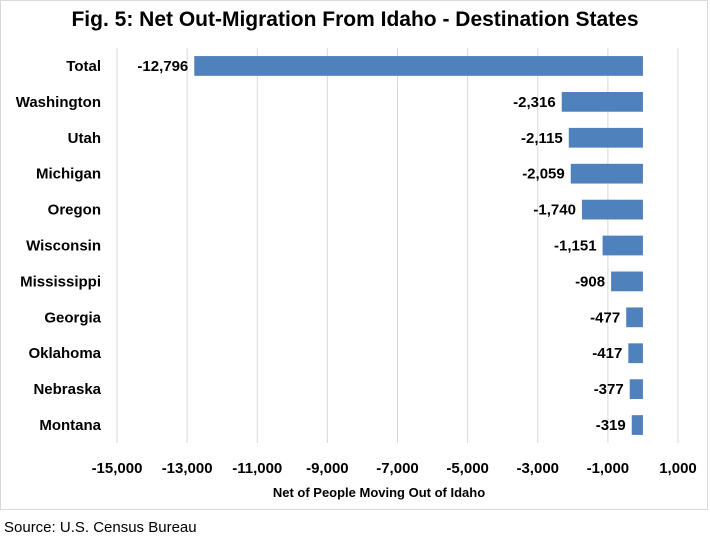  What do you see at coordinates (575, 246) in the screenshot?
I see `data-label: -1,151` at bounding box center [575, 246].